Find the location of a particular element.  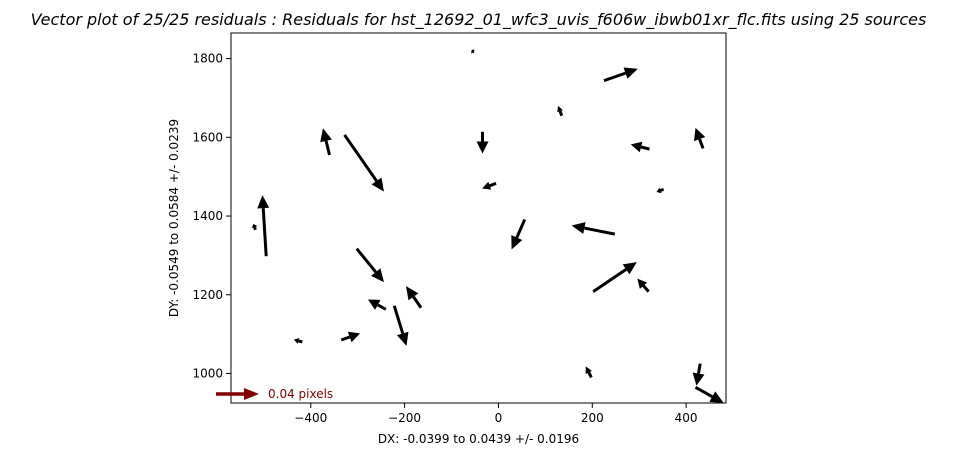

x-tick-label: 400 is located at coordinates (686, 418).